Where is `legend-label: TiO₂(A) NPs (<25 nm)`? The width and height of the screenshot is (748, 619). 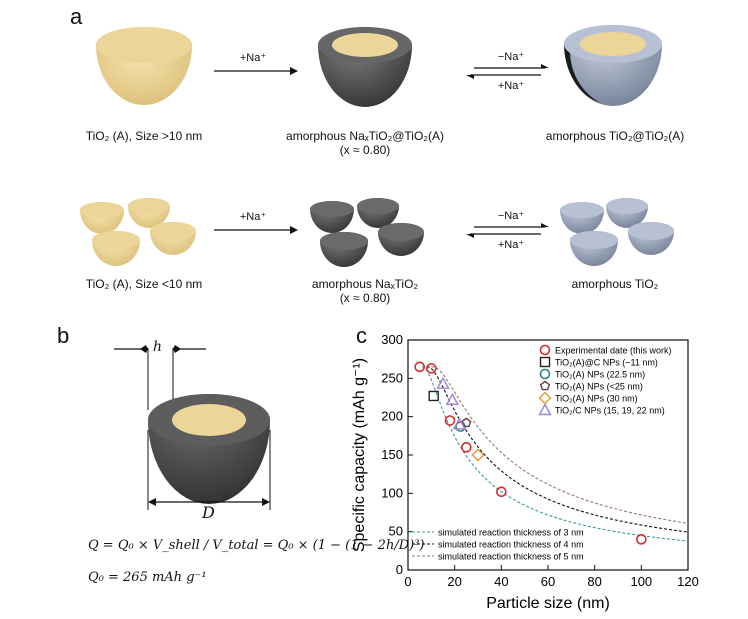
legend-label: TiO₂(A) NPs (<25 nm) is located at coordinates (599, 387).